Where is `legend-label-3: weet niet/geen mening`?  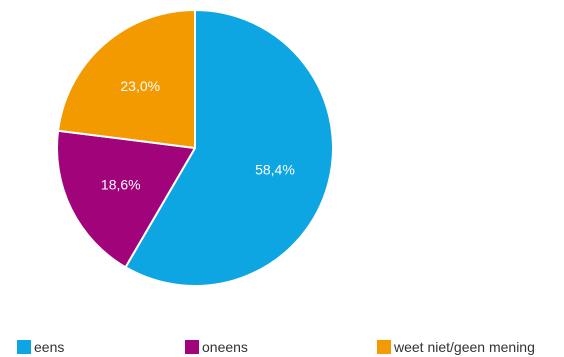
legend-label-3: weet niet/geen mening is located at coordinates (464, 347).